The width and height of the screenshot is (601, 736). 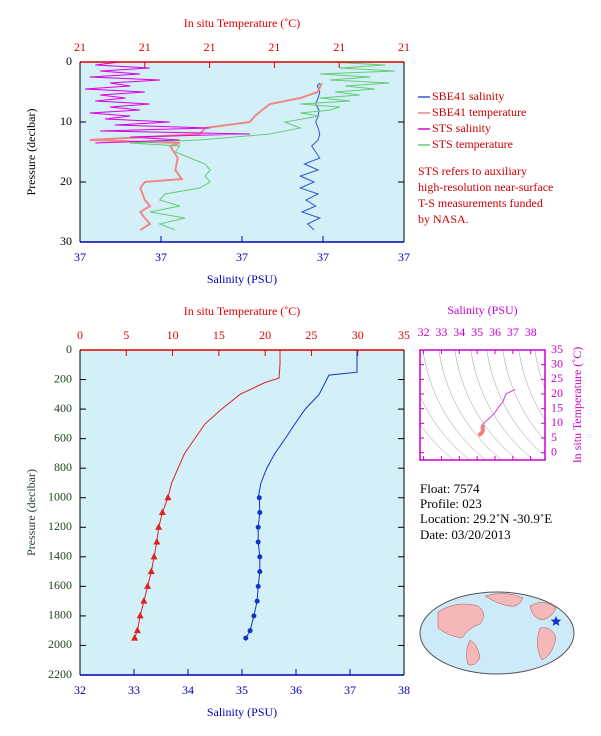 I want to click on density-contours, so click(x=482, y=405).